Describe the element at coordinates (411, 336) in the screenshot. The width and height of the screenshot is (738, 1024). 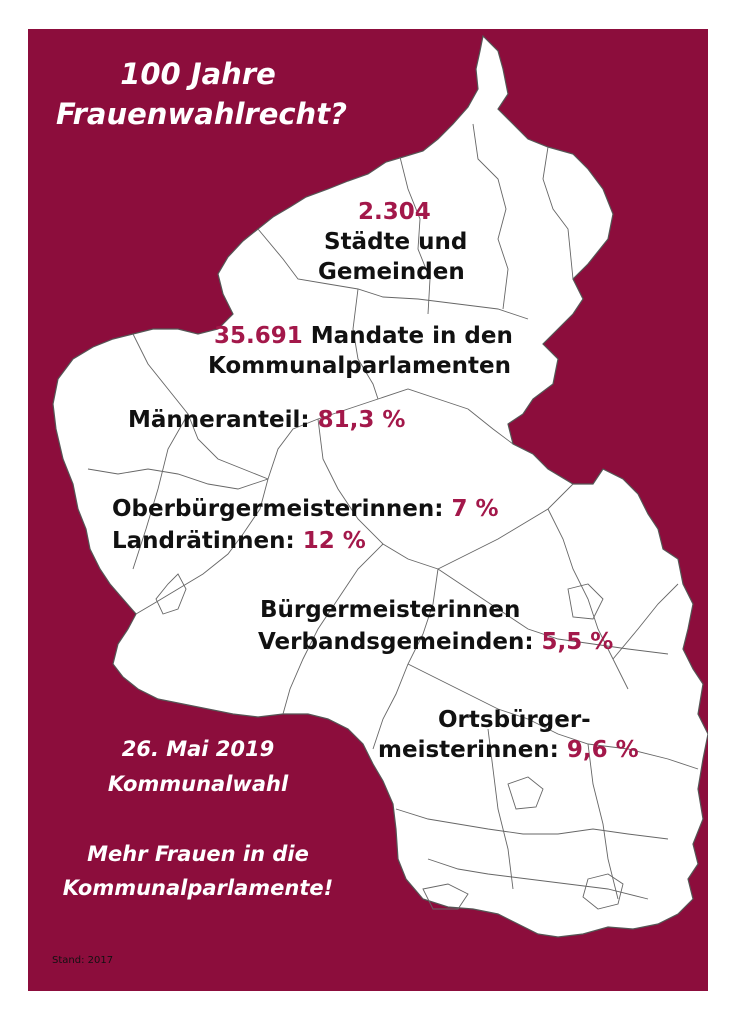
I see `stat-mandate-text: Mandate in den` at that location.